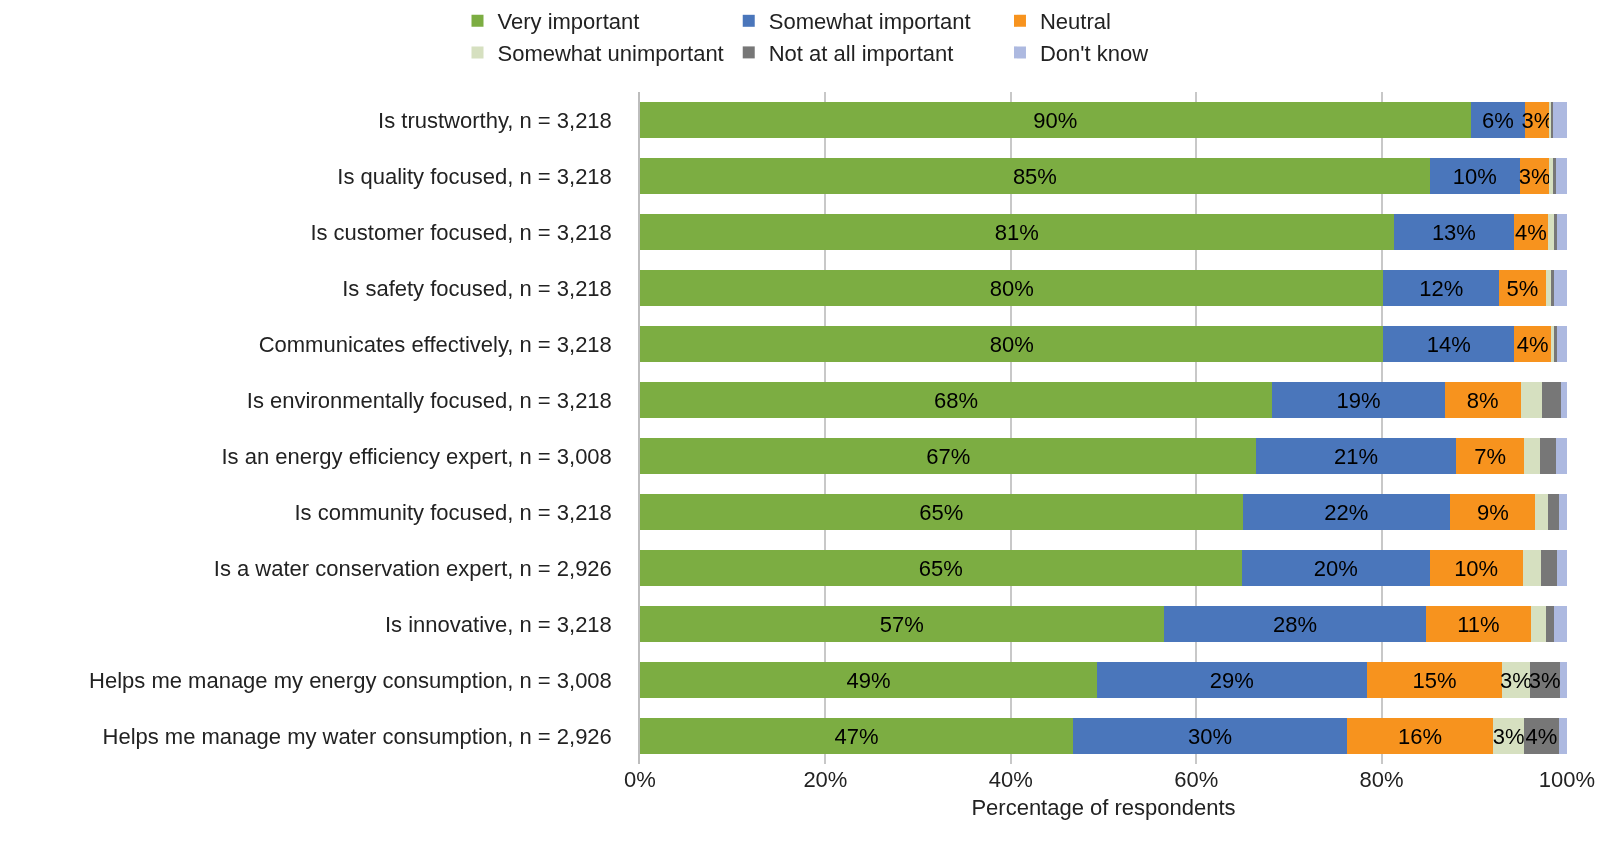  I want to click on legend-label: Somewhat unimportant, so click(610, 53).